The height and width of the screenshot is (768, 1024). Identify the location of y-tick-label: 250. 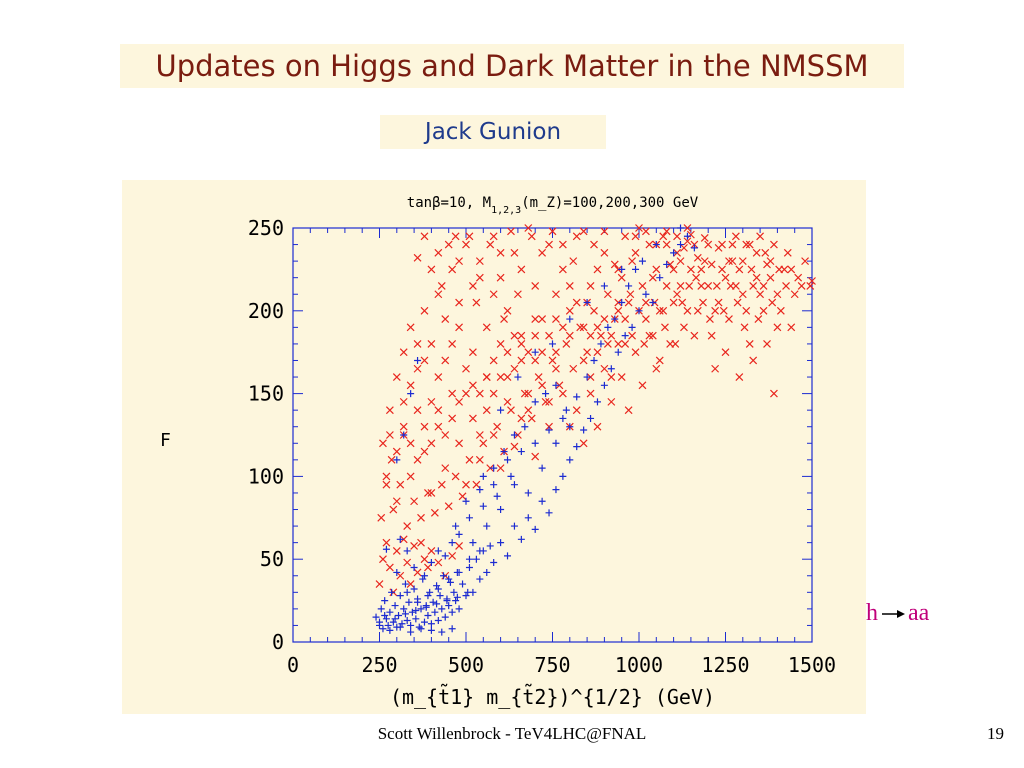
(266, 228).